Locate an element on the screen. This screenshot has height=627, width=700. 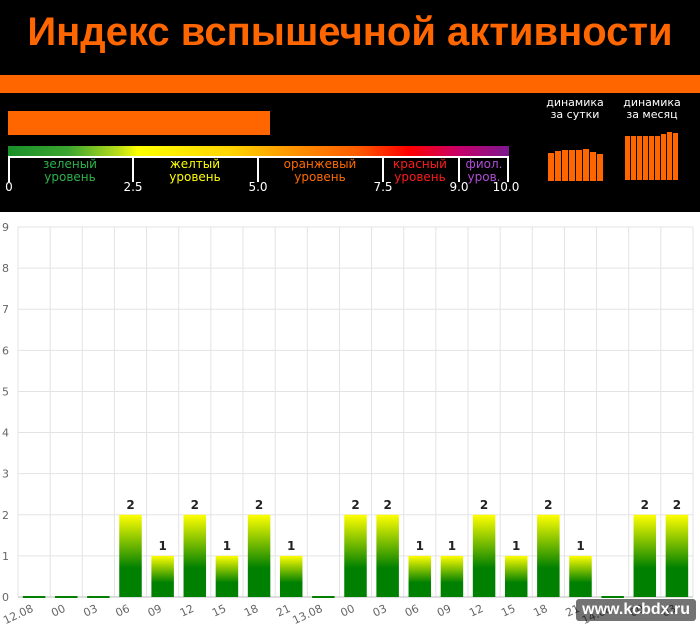
y-tick-label: 2 is located at coordinates (5, 515).